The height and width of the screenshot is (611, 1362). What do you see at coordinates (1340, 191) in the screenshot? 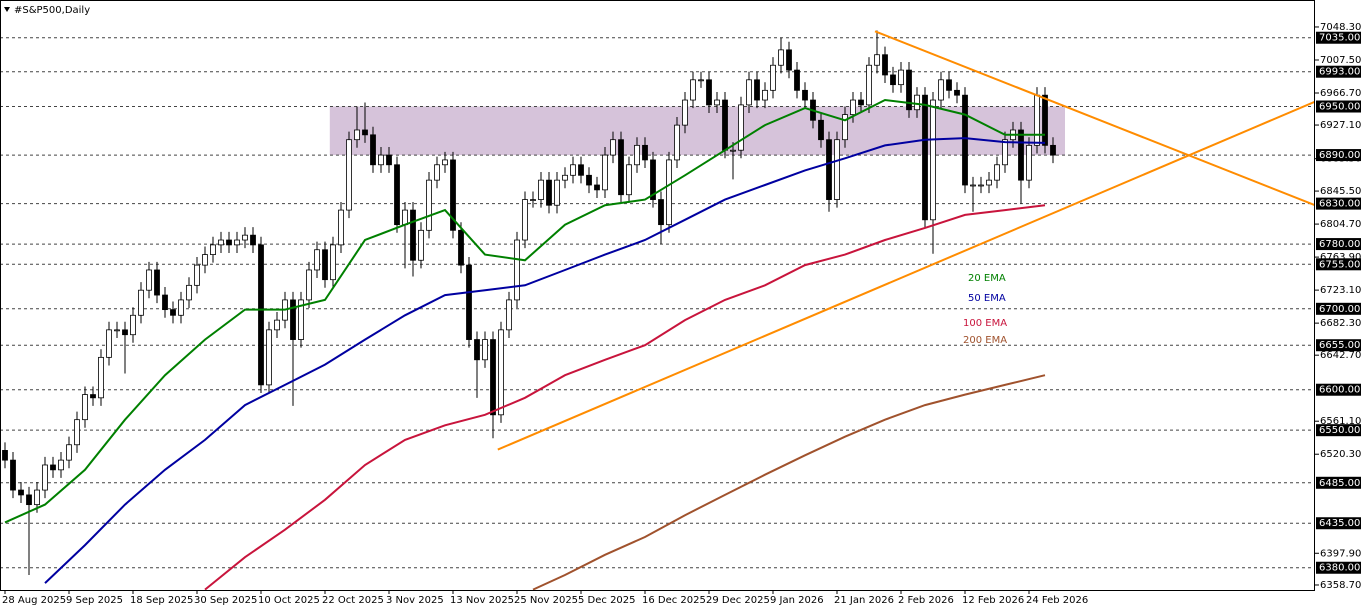
I see `y-tick-label: 6845.50` at bounding box center [1340, 191].